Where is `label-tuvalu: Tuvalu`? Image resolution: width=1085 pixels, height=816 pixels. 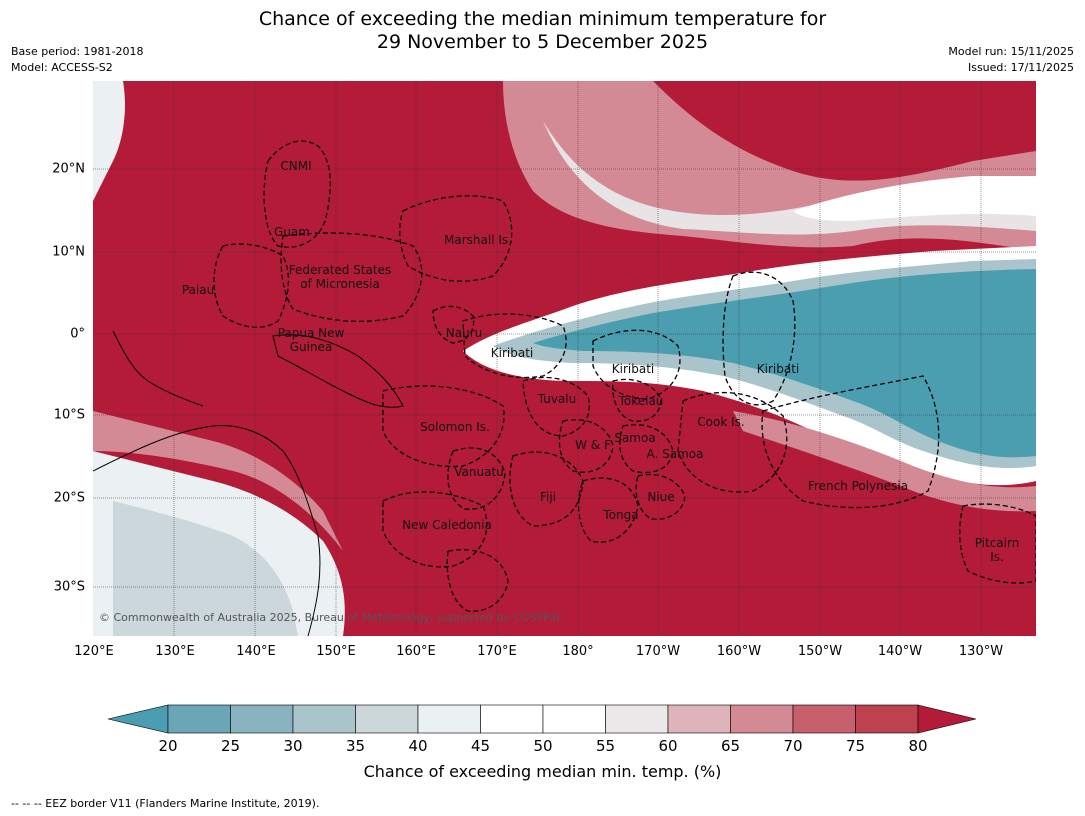 label-tuvalu: Tuvalu is located at coordinates (557, 399).